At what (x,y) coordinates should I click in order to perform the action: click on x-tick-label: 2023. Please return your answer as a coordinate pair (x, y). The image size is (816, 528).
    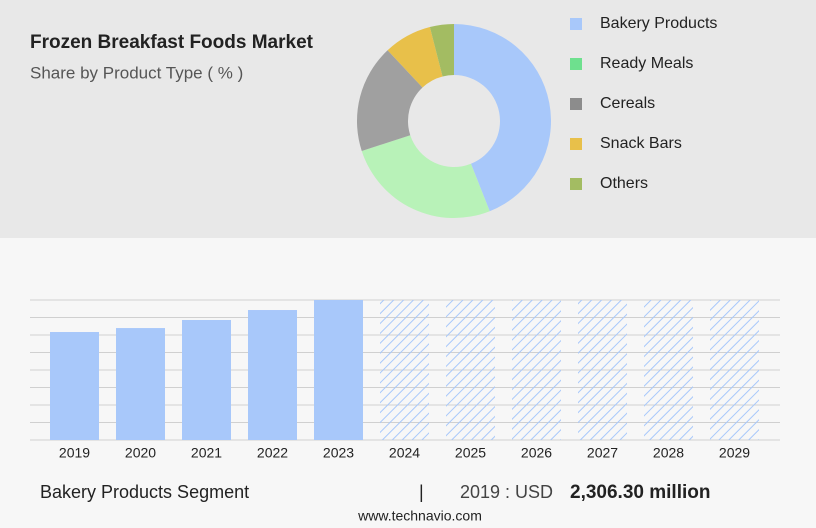
    Looking at the image, I should click on (338, 453).